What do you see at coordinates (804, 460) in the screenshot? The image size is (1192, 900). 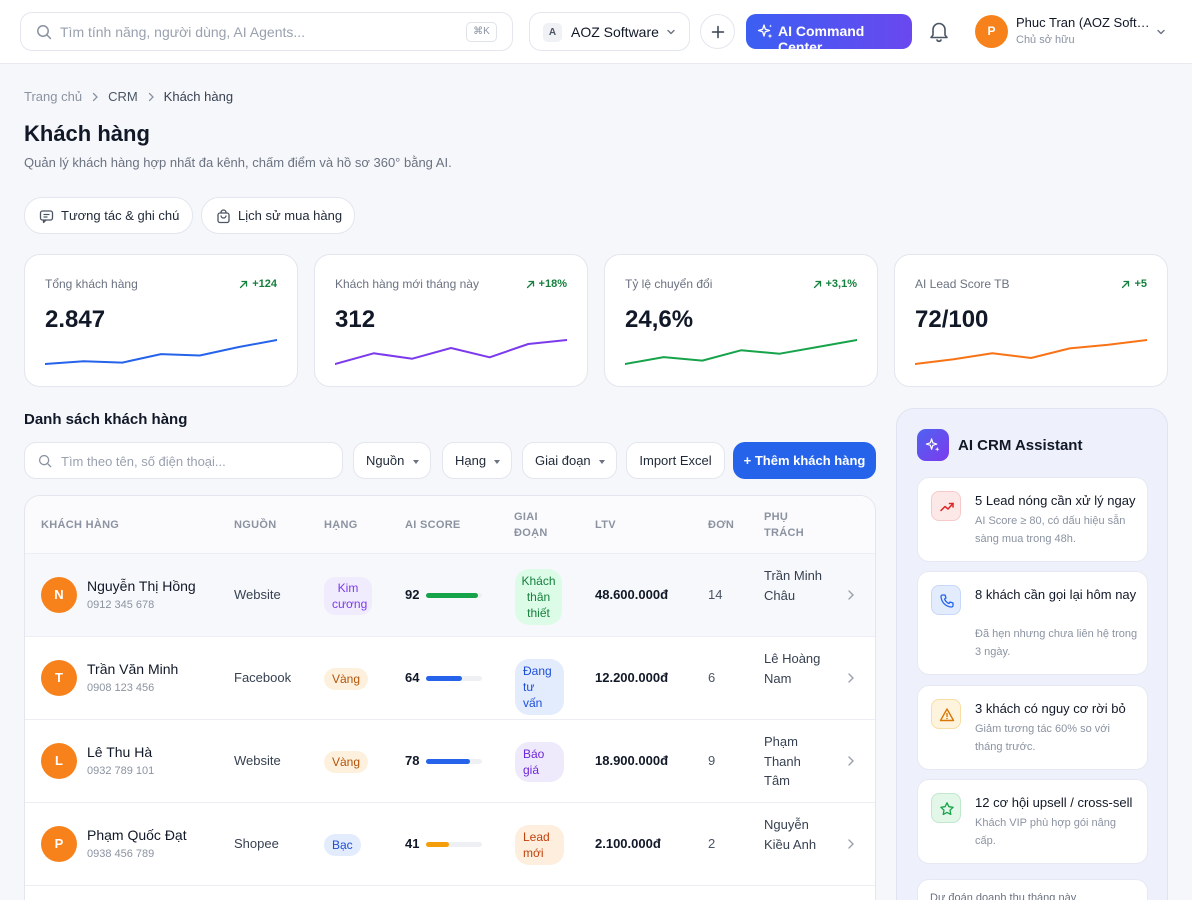 I see `add-customer-button: + Thêm khách hàng` at bounding box center [804, 460].